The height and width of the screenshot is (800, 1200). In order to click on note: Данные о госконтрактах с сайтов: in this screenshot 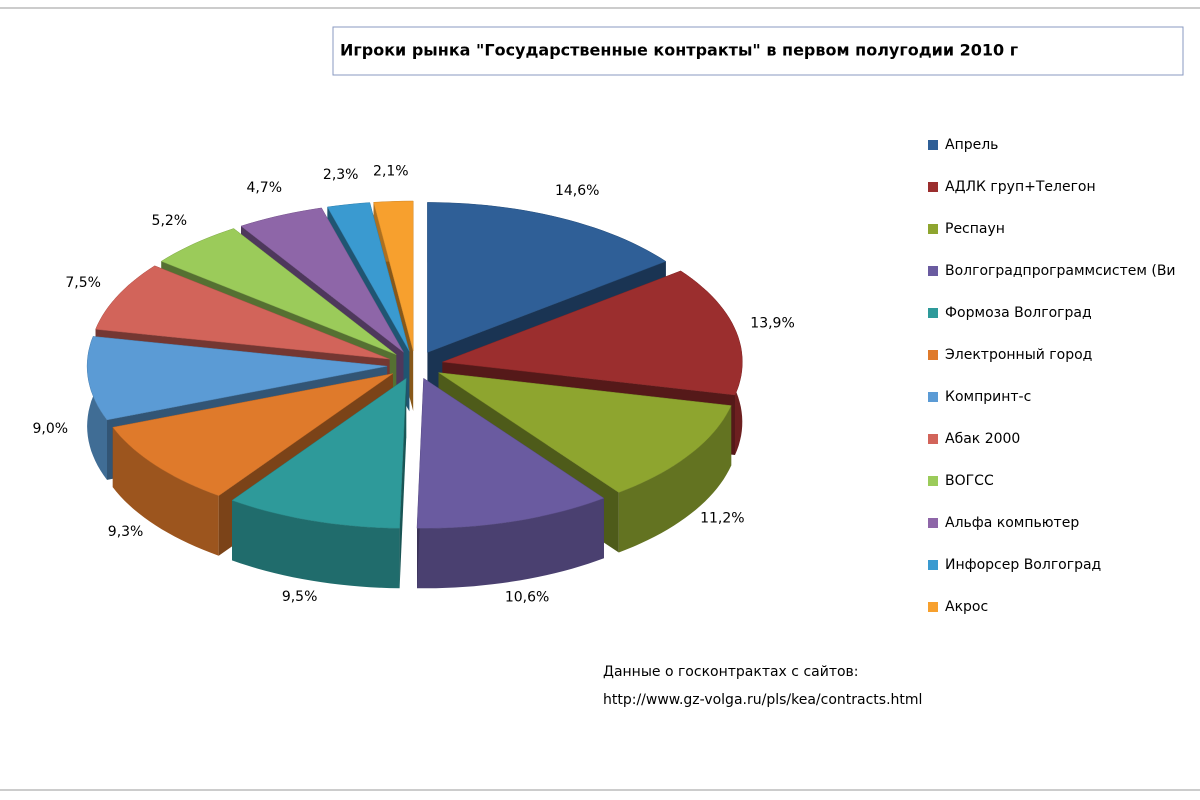, I will do `click(731, 672)`.